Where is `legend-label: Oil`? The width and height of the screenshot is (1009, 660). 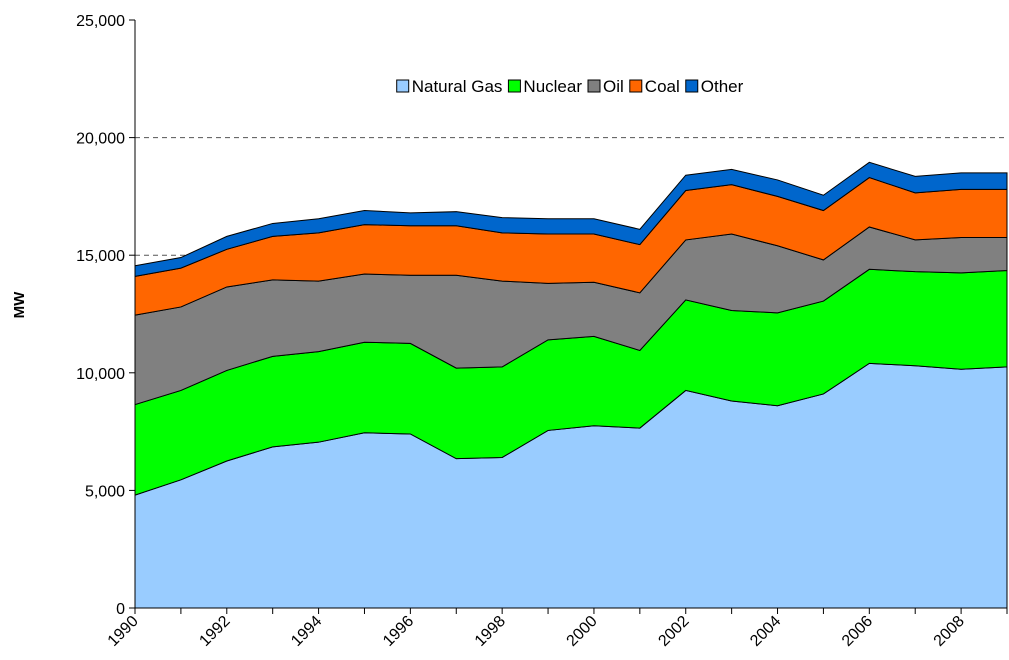 legend-label: Oil is located at coordinates (613, 86).